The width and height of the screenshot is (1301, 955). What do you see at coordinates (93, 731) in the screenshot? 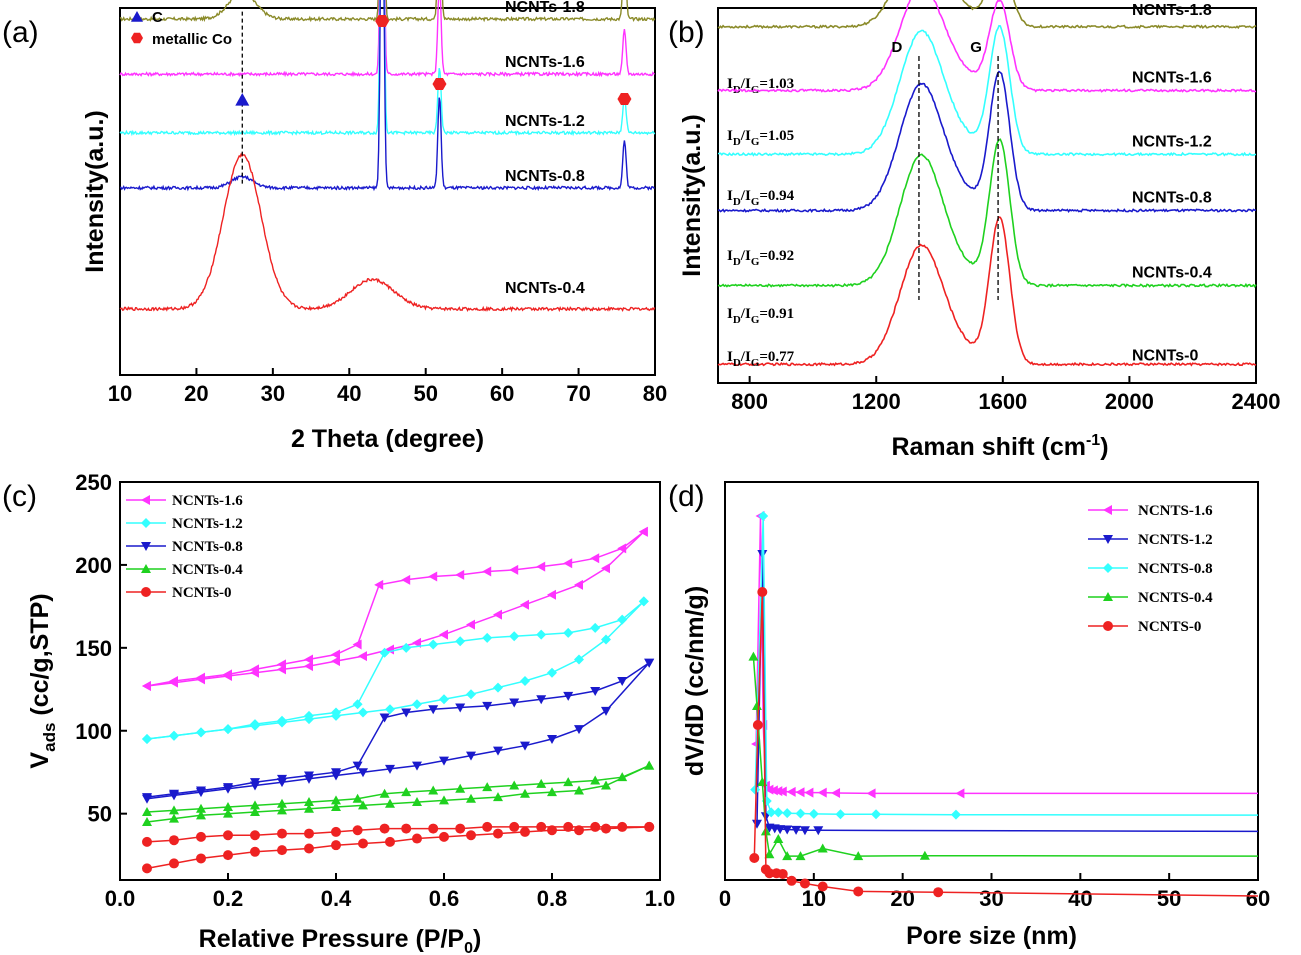
I see `panel-c-ytick-label: 100` at bounding box center [93, 731].